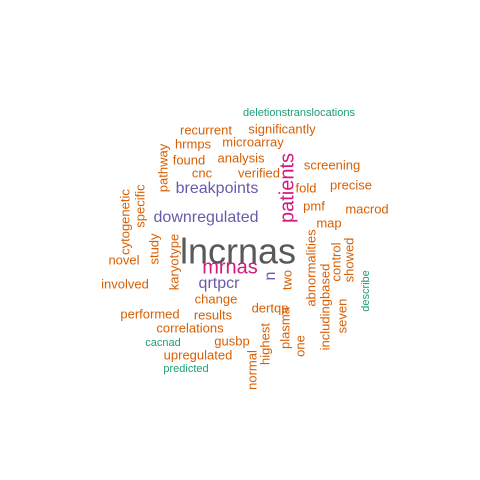 Image resolution: width=480 pixels, height=480 pixels. I want to click on word-lncrnas: lncrnas, so click(238, 251).